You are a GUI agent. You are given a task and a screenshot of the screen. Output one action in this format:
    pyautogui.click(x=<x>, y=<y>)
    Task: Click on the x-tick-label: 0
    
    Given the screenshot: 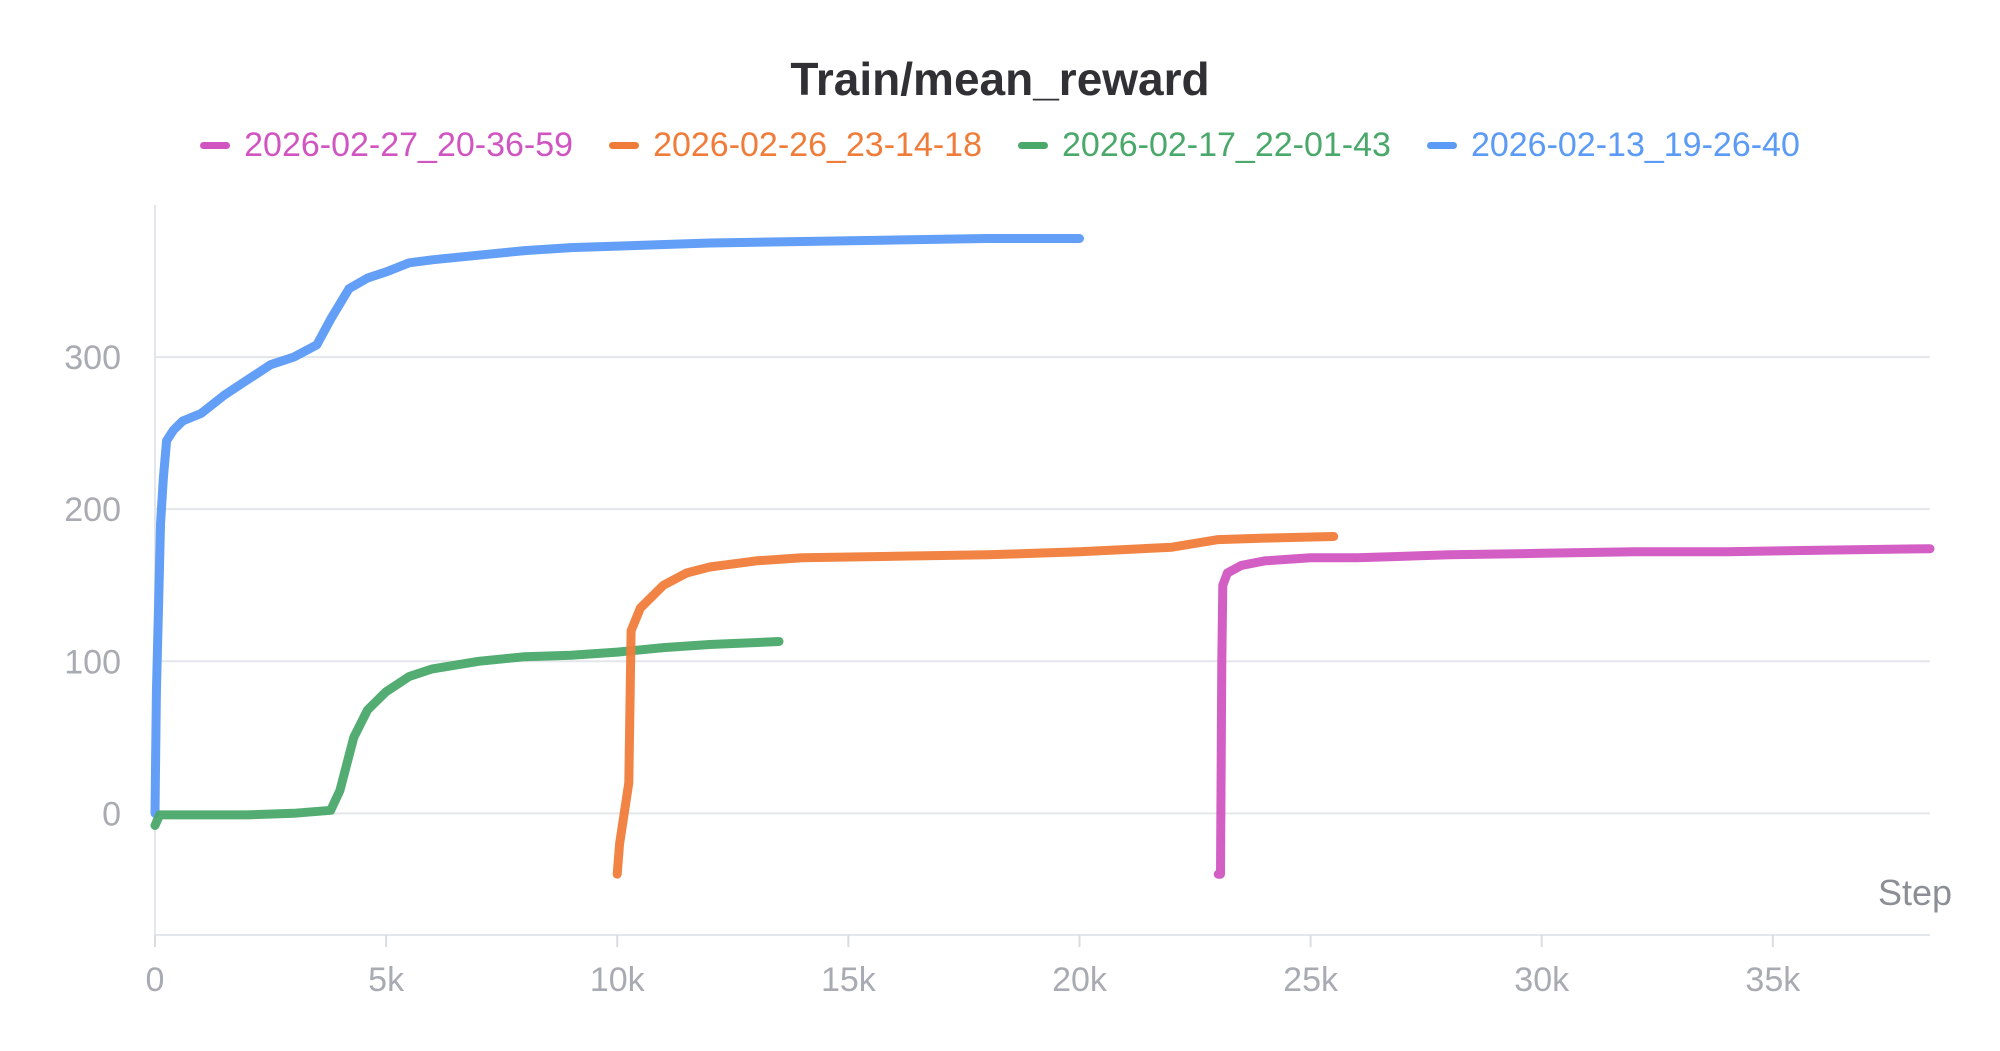 What is the action you would take?
    pyautogui.click(x=155, y=980)
    